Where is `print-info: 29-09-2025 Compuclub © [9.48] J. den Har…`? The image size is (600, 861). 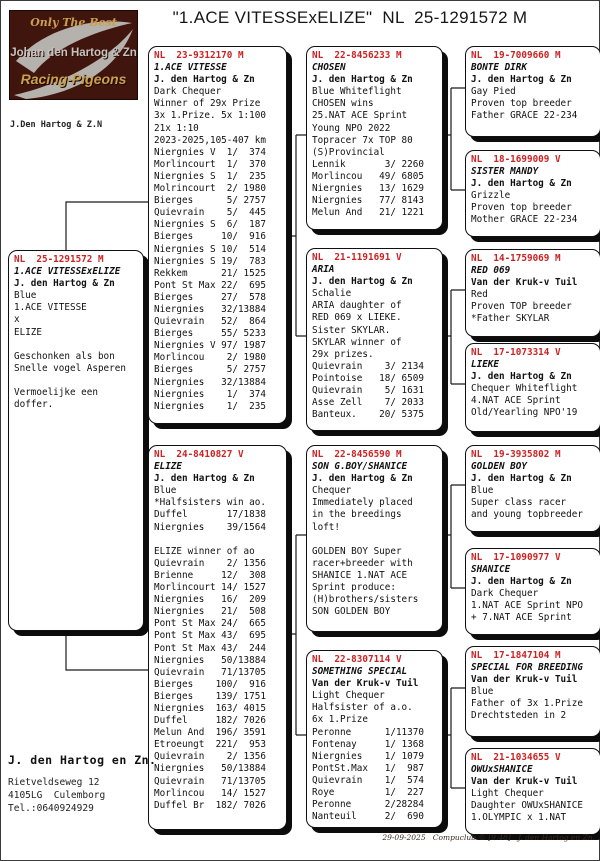 print-info: 29-09-2025 Compuclub © [9.48] J. den Har… is located at coordinates (488, 837).